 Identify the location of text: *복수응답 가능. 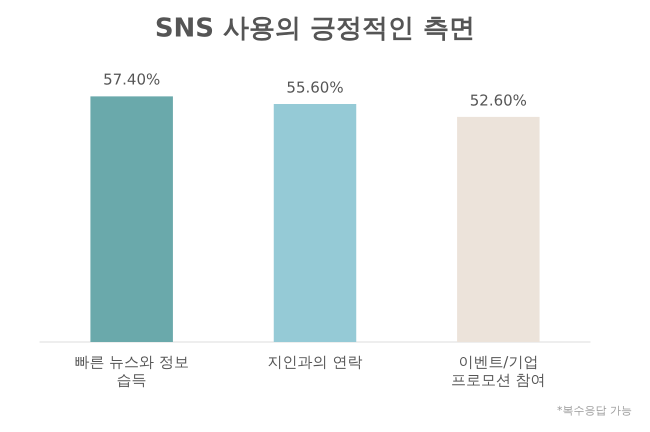
(594, 410).